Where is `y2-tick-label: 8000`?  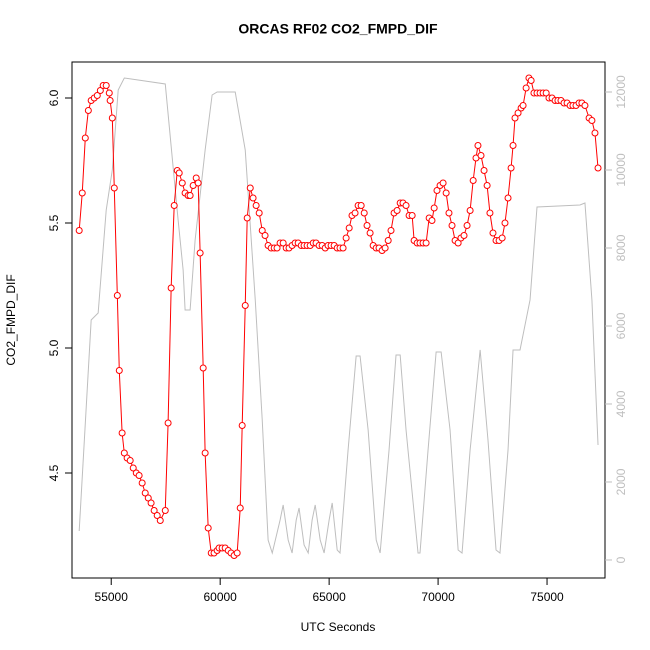
y2-tick-label: 8000 is located at coordinates (621, 247).